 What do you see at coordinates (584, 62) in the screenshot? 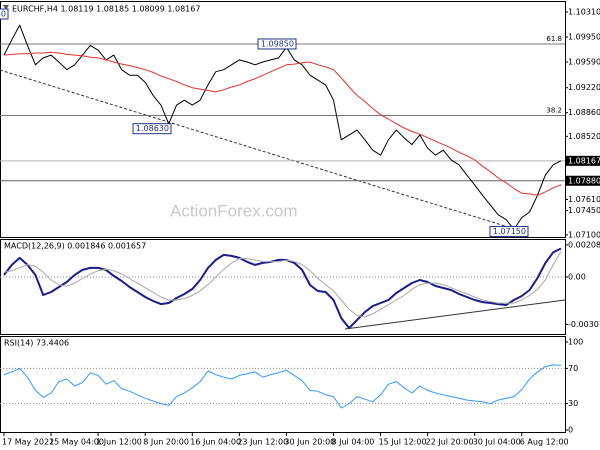
I see `y-tick-label: 1.09590` at bounding box center [584, 62].